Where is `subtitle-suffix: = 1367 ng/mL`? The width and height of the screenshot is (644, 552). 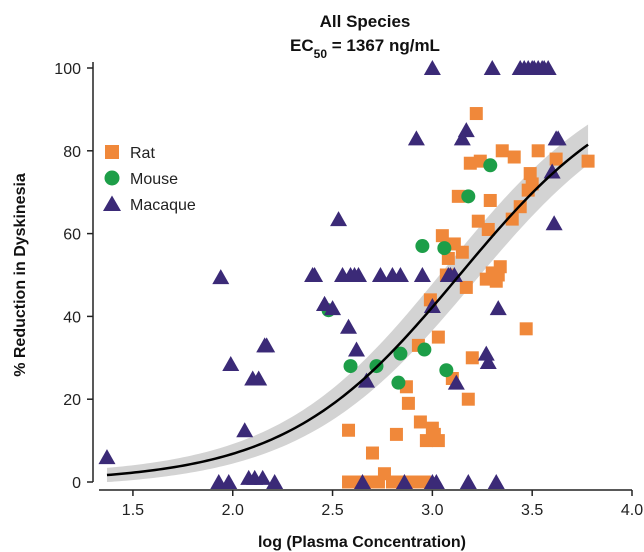
subtitle-suffix: = 1367 ng/mL is located at coordinates (383, 45).